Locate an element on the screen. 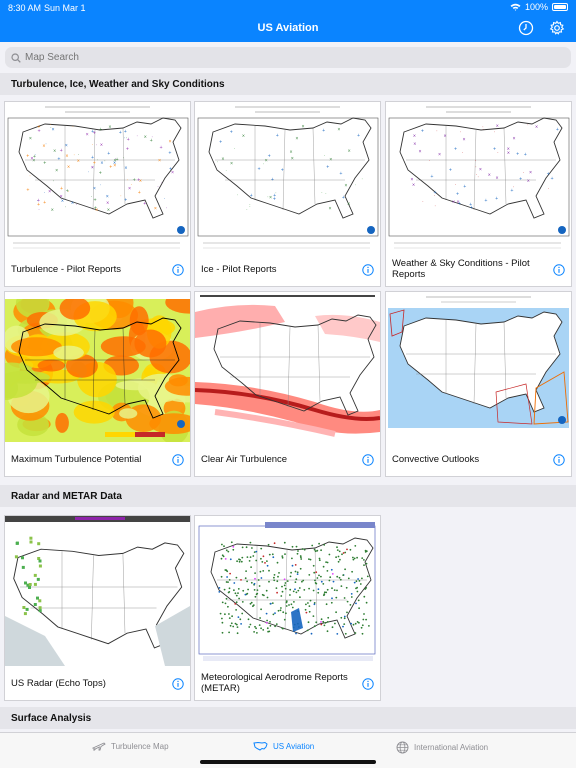 The width and height of the screenshot is (576, 768). status-date: Sun Mar 1 is located at coordinates (65, 8).